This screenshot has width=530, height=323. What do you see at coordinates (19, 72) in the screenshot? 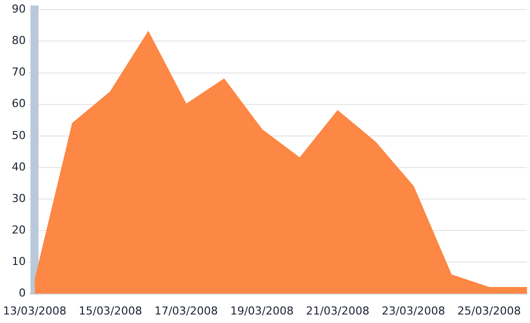
I see `y-tick-label: 70` at bounding box center [19, 72].